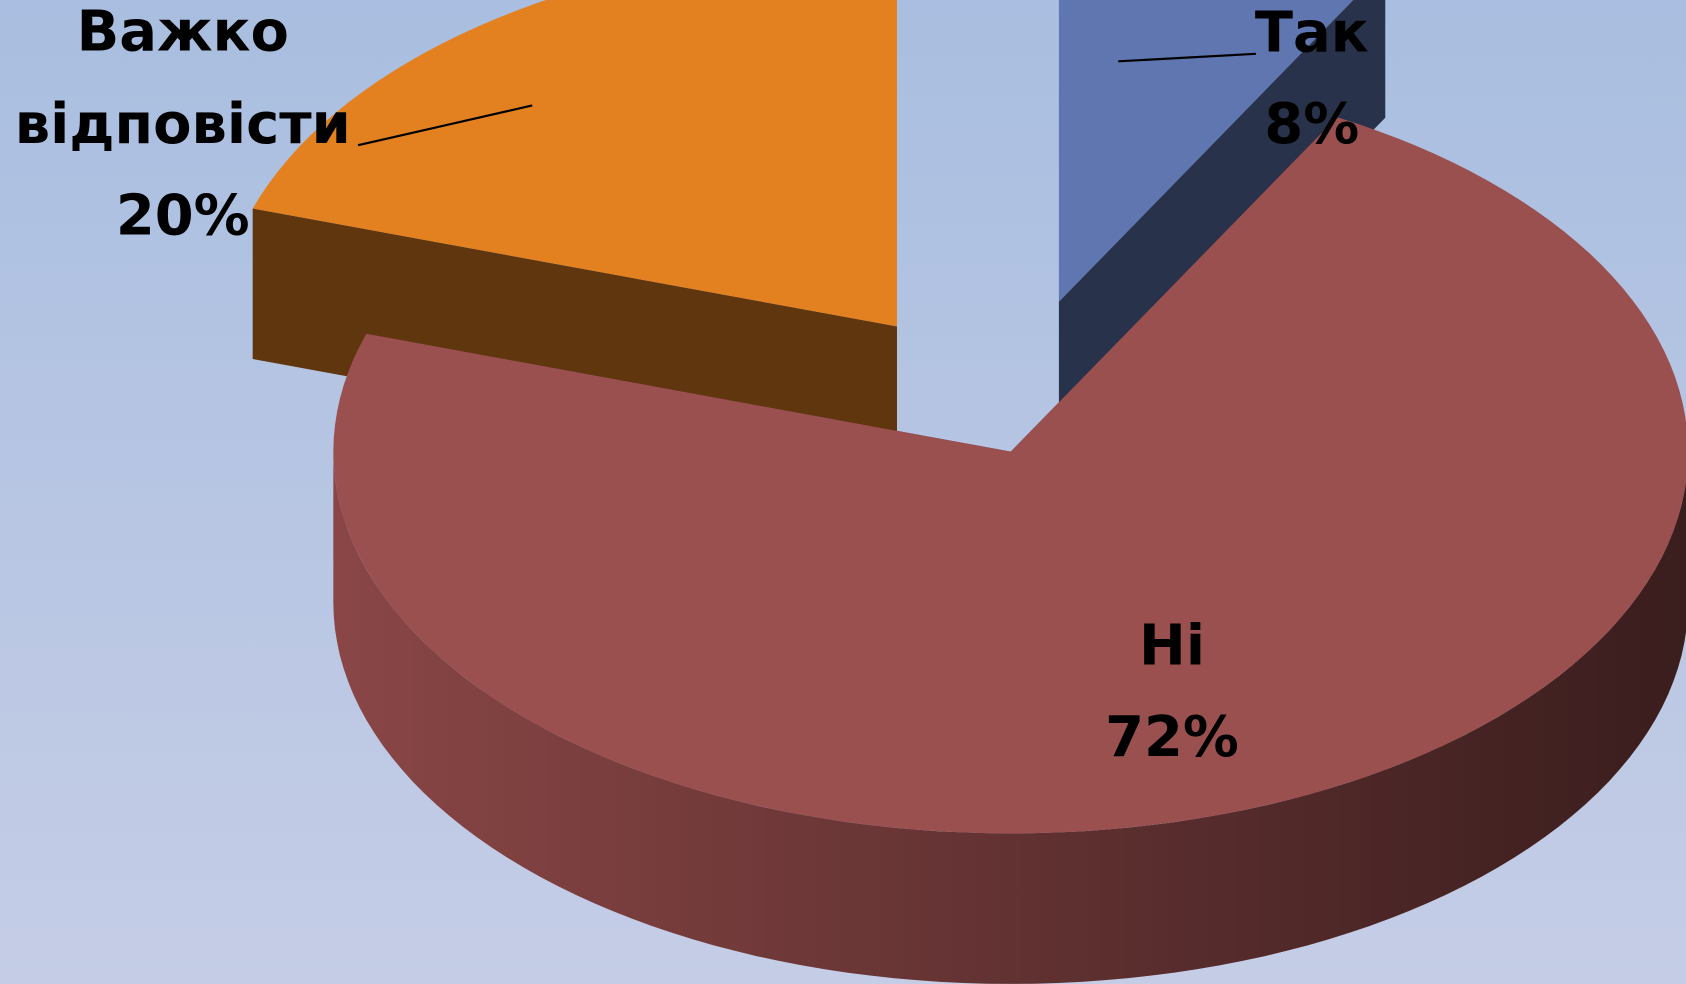 Image resolution: width=1686 pixels, height=984 pixels. Describe the element at coordinates (1172, 737) in the screenshot. I see `value-label: 72%` at that location.